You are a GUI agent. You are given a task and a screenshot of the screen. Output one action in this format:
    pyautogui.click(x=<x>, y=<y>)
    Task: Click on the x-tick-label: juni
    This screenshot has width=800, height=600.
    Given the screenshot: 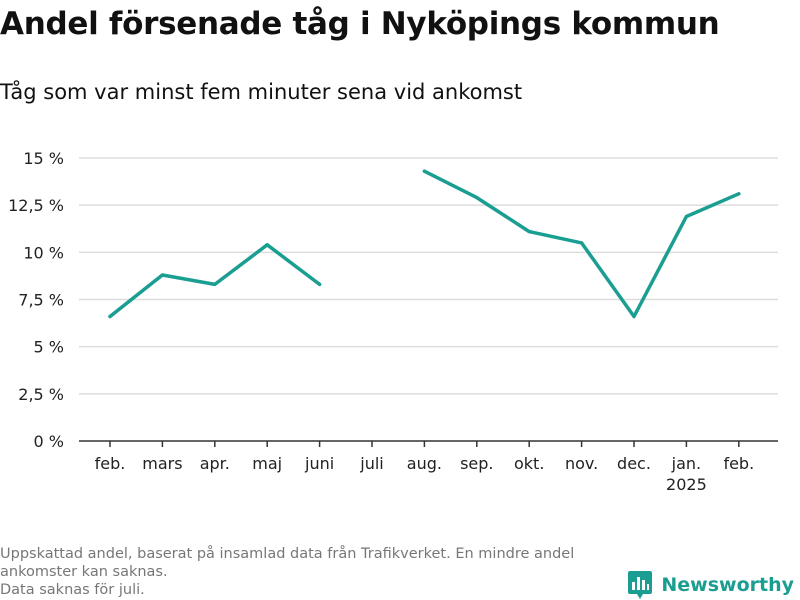 What is the action you would take?
    pyautogui.click(x=319, y=463)
    